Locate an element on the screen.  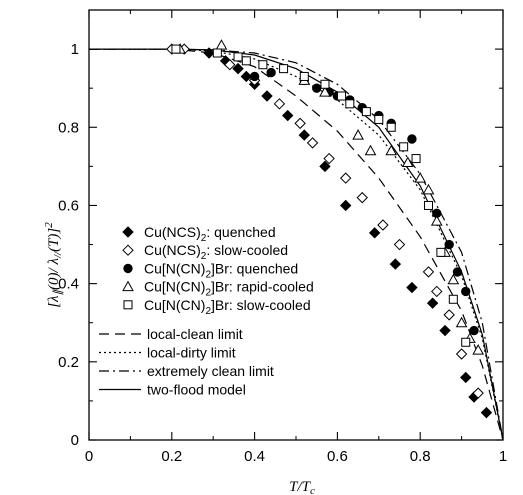
y-tick-label: 1 is located at coordinates (75, 49).